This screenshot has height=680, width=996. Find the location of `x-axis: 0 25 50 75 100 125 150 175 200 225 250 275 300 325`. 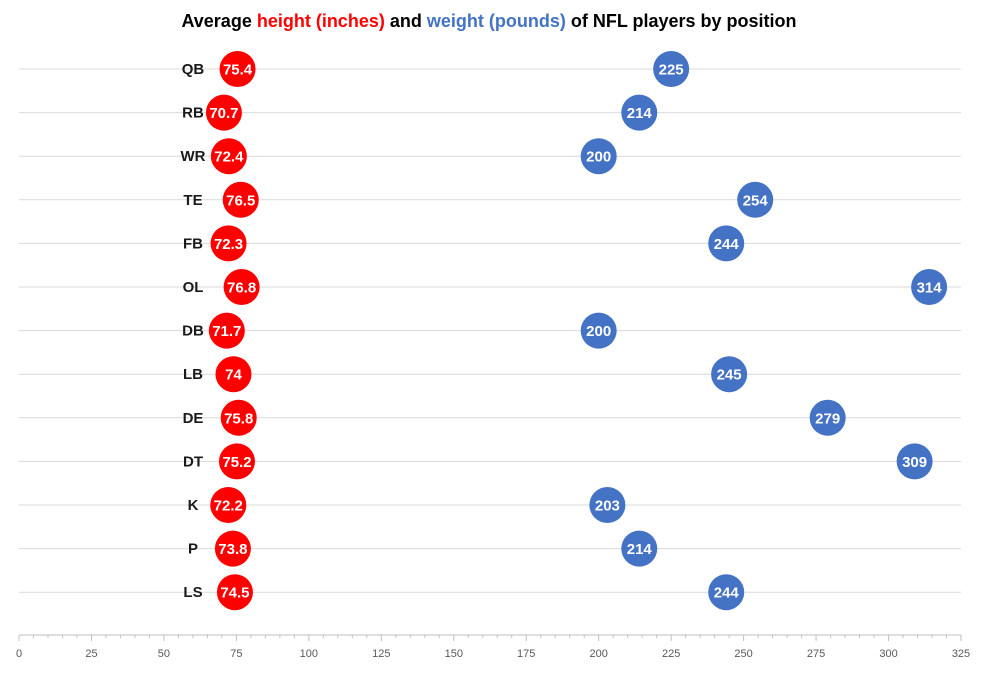

x-axis: 0 25 50 75 100 125 150 175 200 225 250 275 300 325 is located at coordinates (493, 647).